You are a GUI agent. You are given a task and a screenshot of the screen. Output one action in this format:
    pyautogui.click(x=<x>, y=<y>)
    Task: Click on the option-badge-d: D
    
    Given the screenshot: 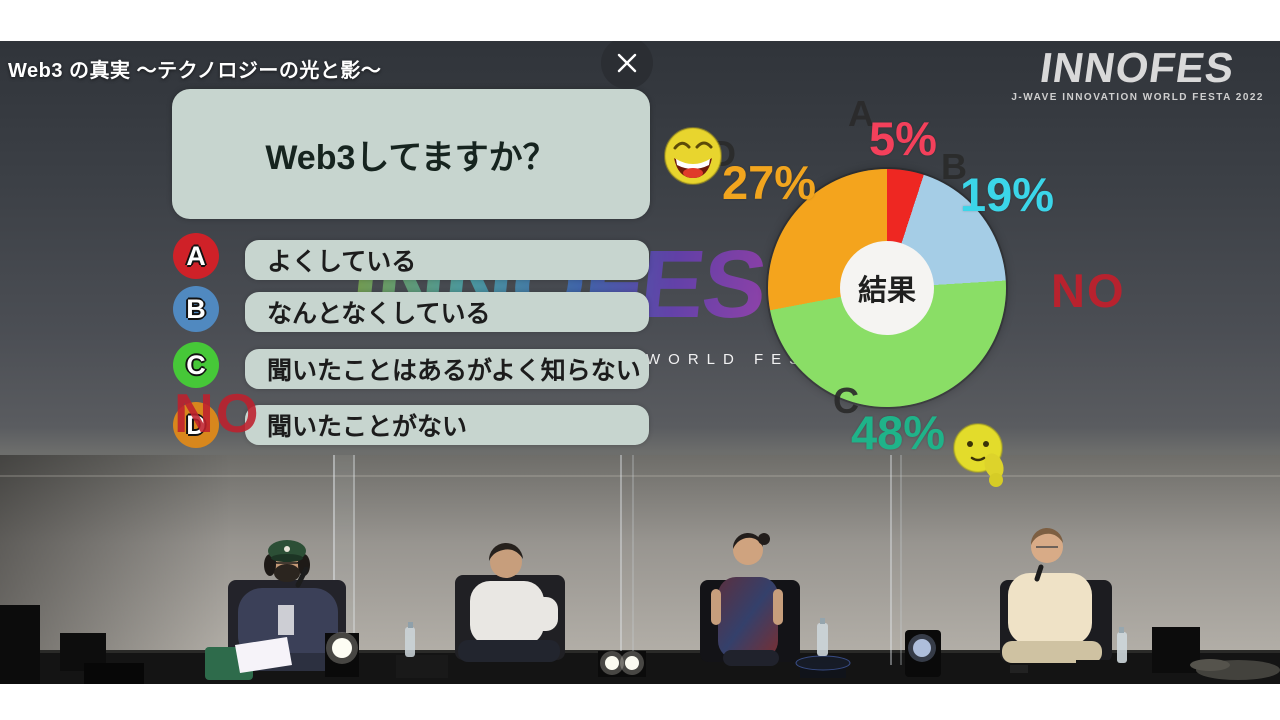 What is the action you would take?
    pyautogui.click(x=196, y=425)
    